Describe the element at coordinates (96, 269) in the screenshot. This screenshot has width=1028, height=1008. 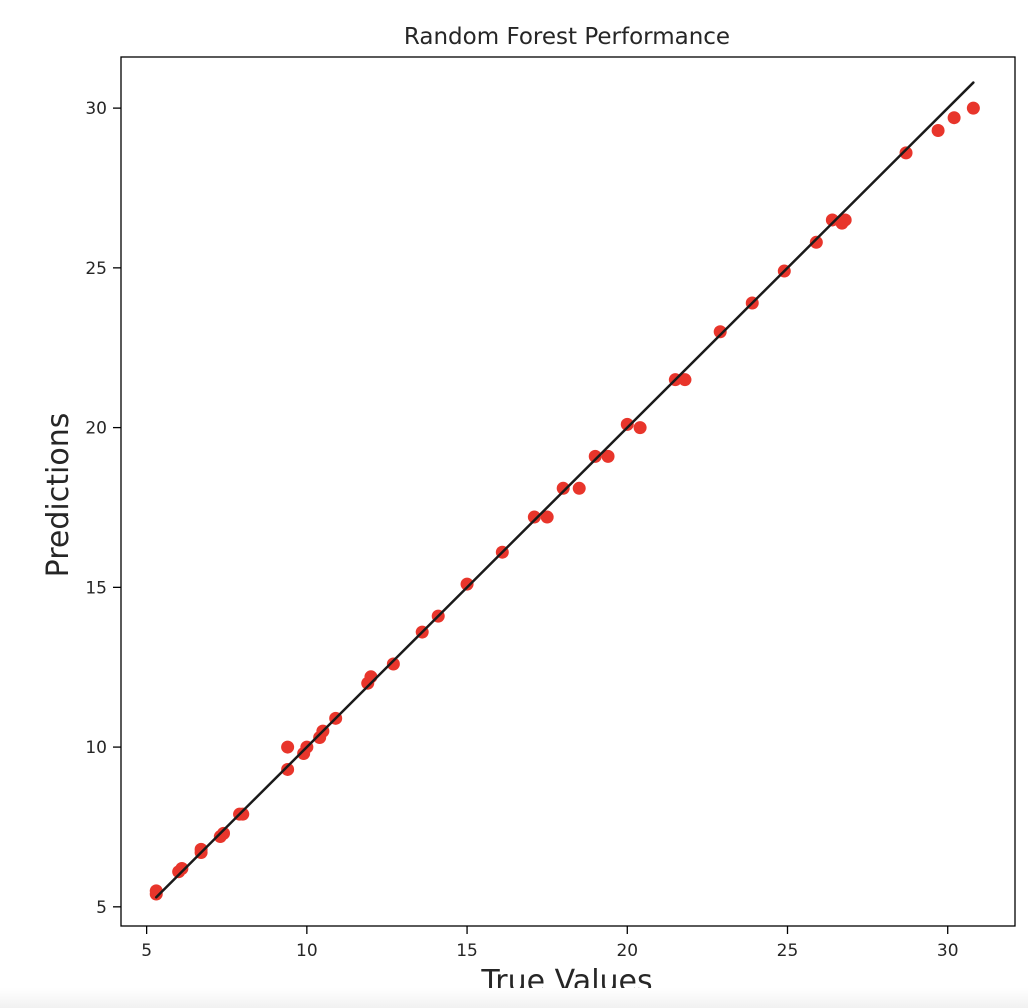
I see `y-tick-label: 25` at that location.